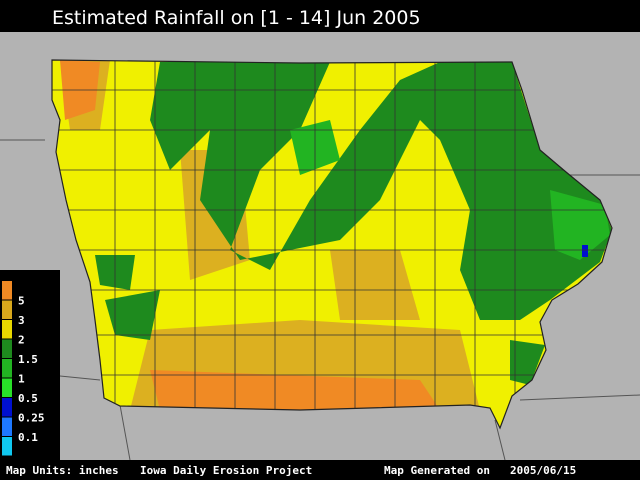 The height and width of the screenshot is (480, 640). I want to click on legend-label: 0.5, so click(28, 398).